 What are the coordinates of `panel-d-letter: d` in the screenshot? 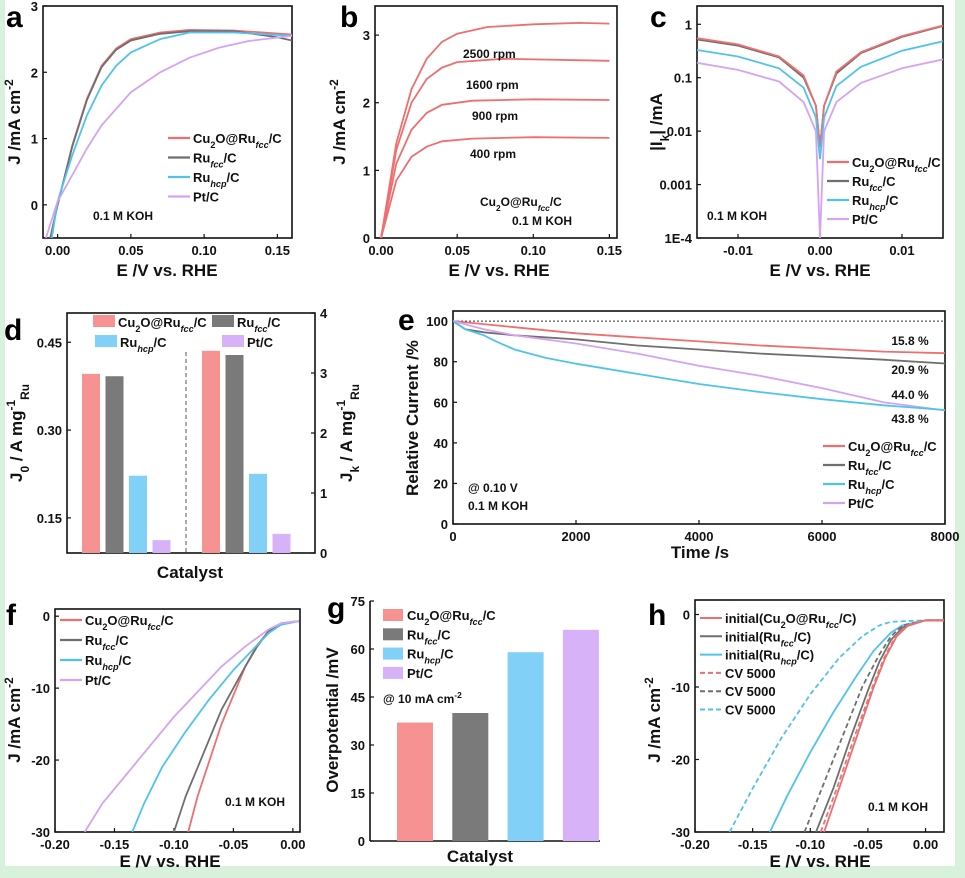 It's located at (13, 330).